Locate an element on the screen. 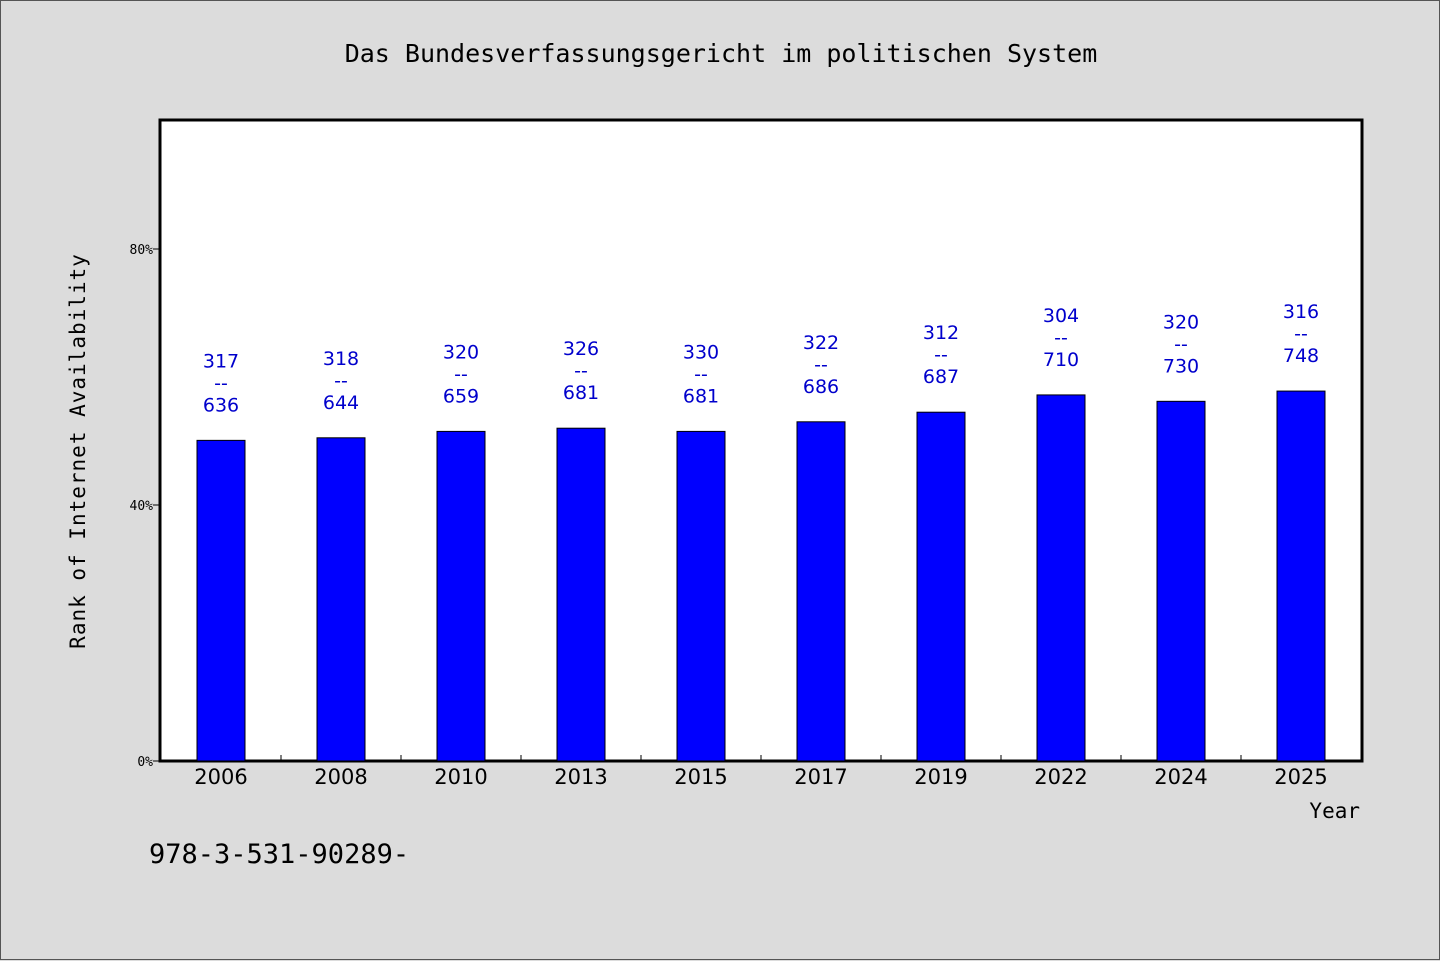 This screenshot has height=961, width=1440. data-label-bottom-2017: 686 is located at coordinates (821, 387).